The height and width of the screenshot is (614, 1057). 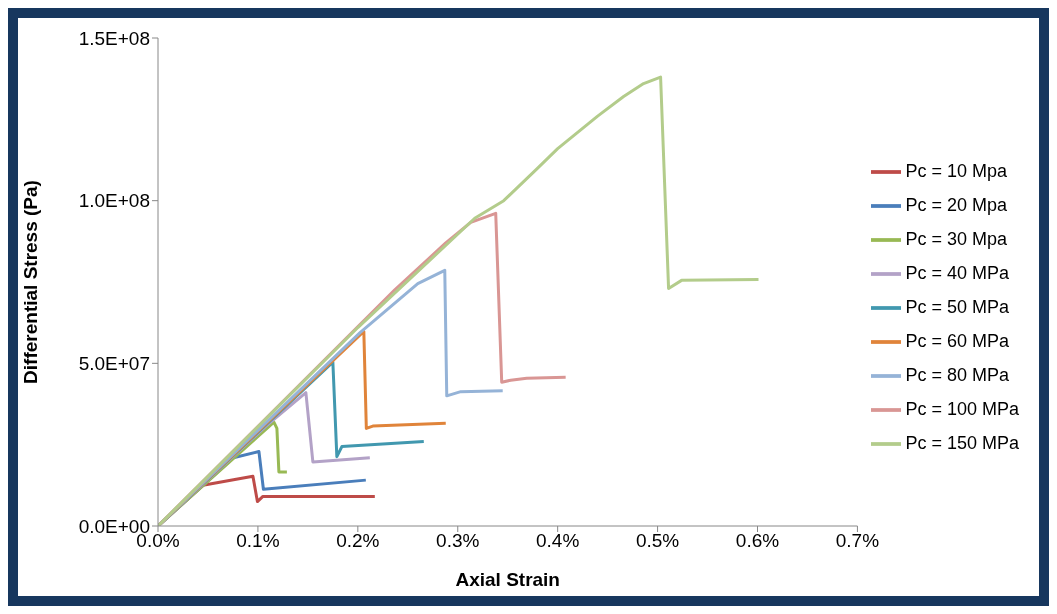 I want to click on legend-label: Pc = 60 MPa, so click(x=957, y=341).